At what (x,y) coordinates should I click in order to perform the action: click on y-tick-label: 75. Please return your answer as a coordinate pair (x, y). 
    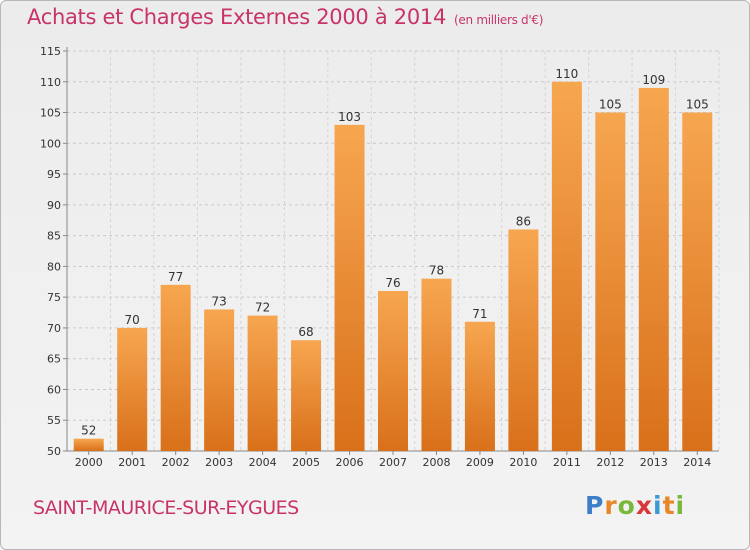
    Looking at the image, I should click on (54, 297).